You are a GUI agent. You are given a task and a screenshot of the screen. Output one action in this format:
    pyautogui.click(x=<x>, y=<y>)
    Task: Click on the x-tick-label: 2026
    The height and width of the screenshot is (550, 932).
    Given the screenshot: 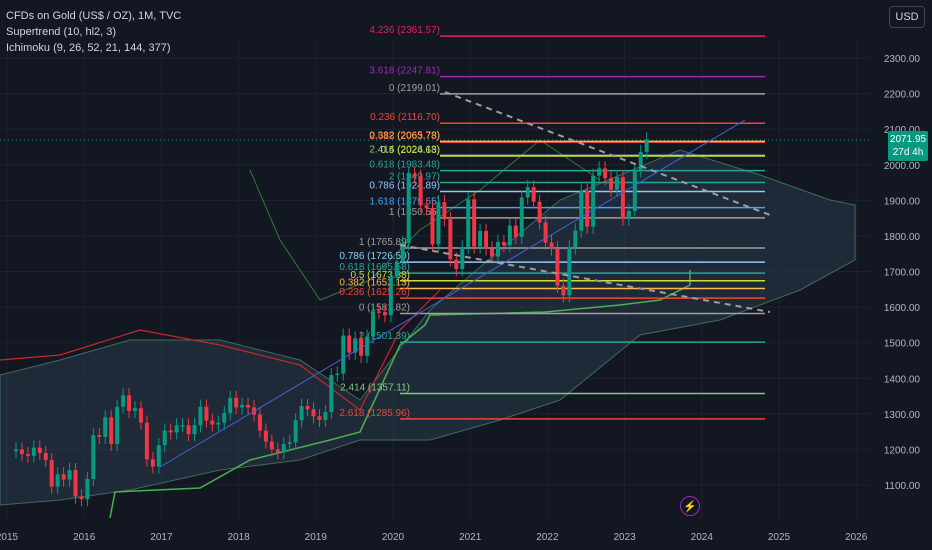 What is the action you would take?
    pyautogui.click(x=856, y=537)
    